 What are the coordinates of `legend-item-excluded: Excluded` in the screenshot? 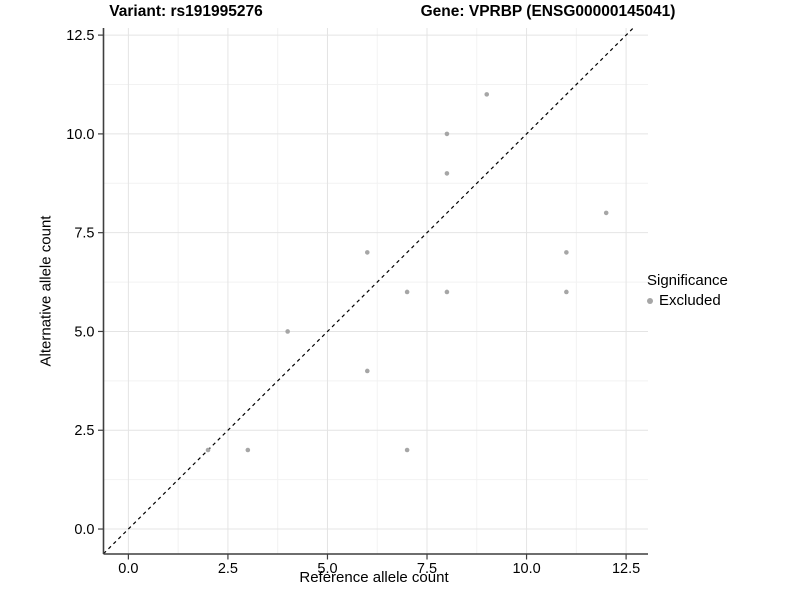 It's located at (687, 300).